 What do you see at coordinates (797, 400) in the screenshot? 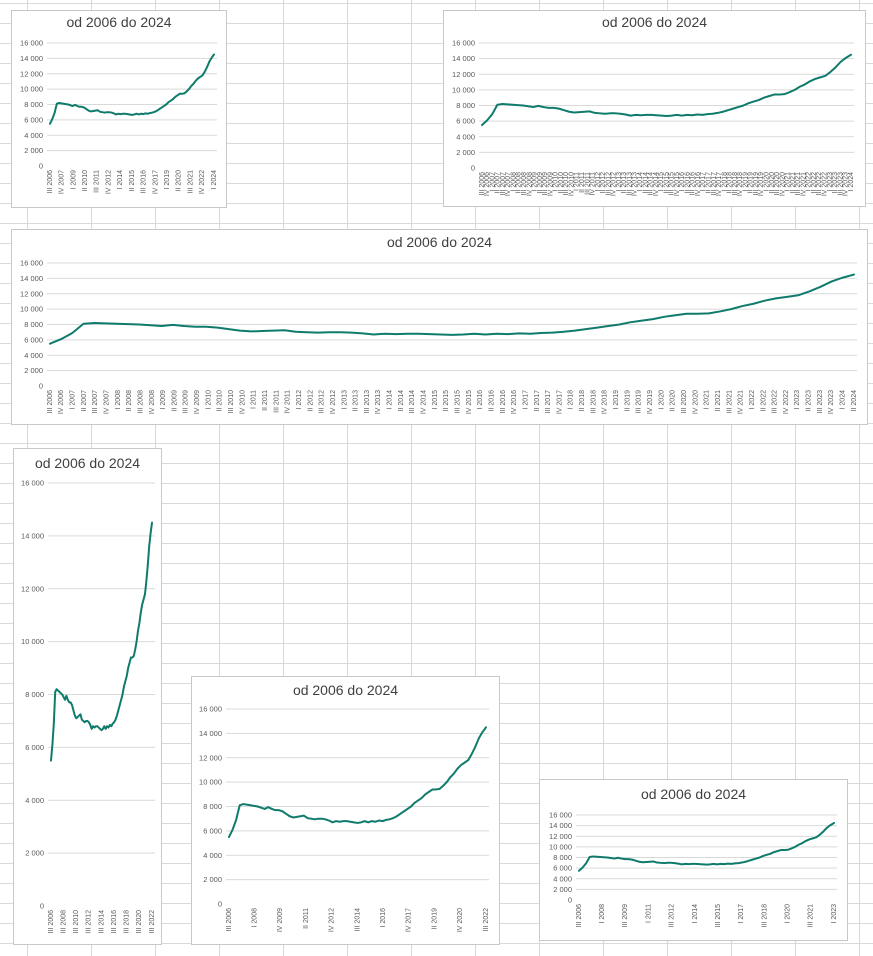
I see `x-tick-label: I 2023` at bounding box center [797, 400].